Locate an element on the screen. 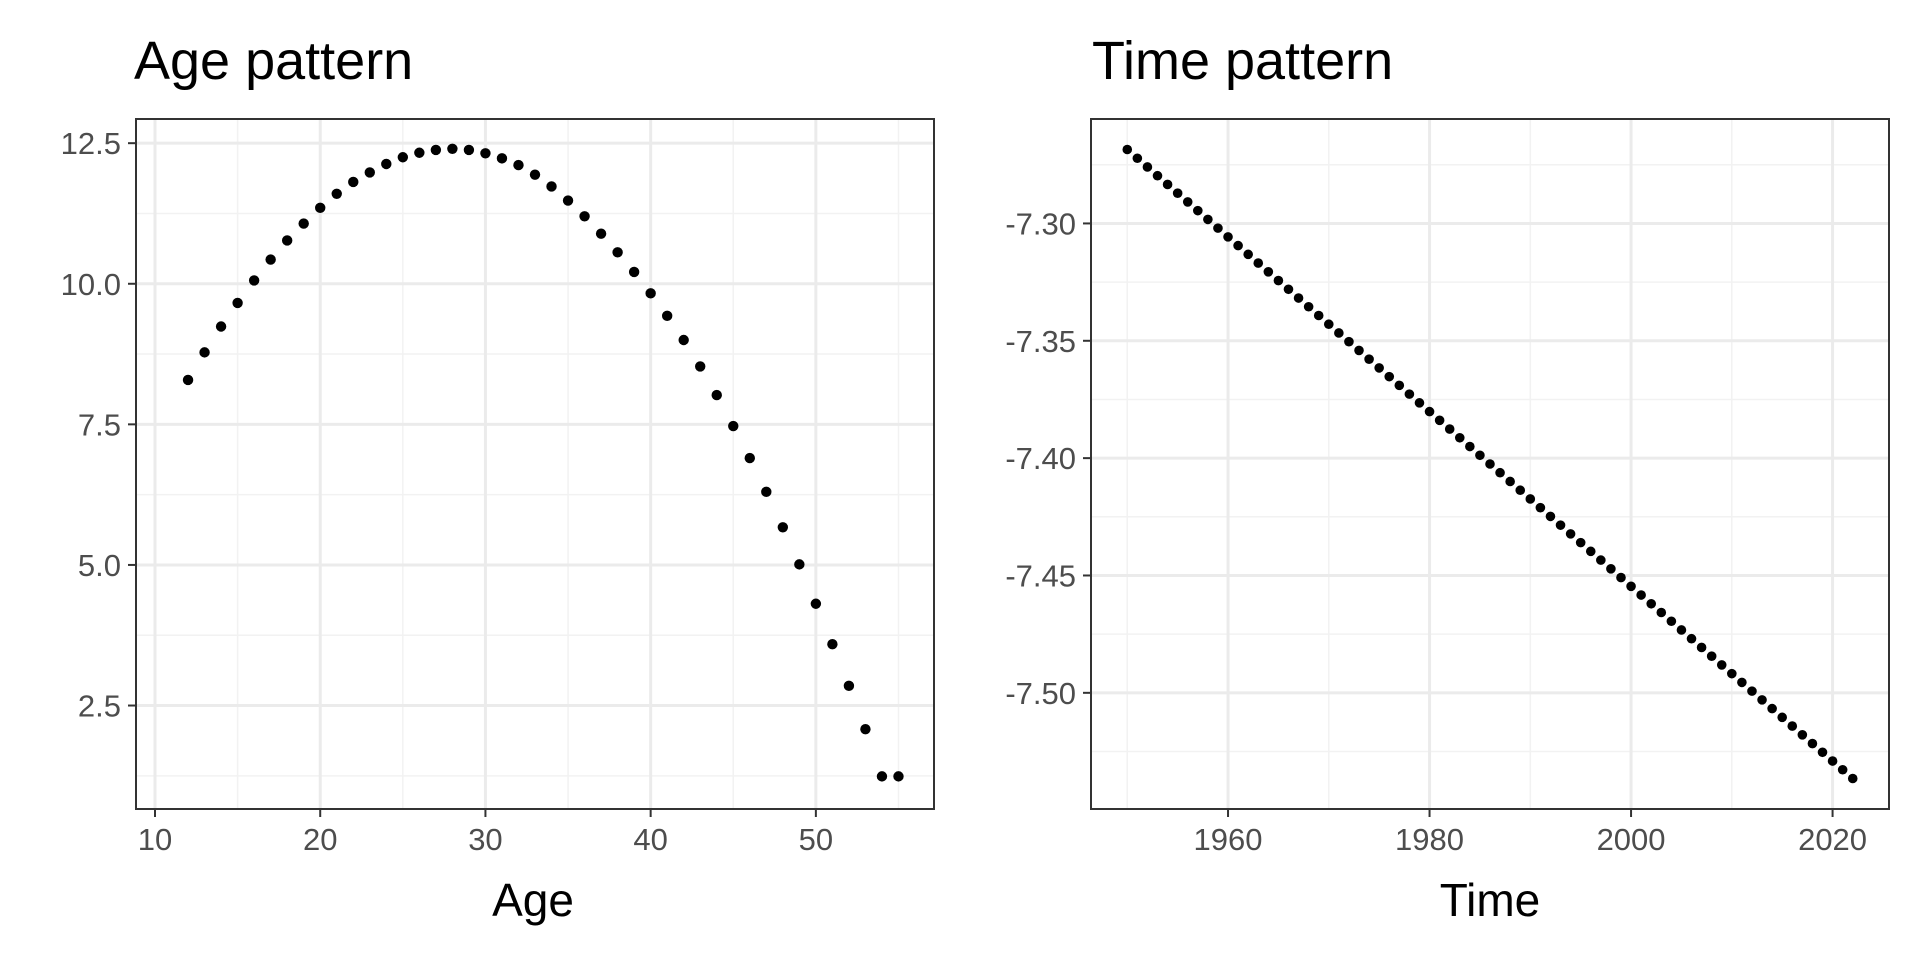 This screenshot has height=960, width=1920. y-tick-label: 2.5 is located at coordinates (99, 706).